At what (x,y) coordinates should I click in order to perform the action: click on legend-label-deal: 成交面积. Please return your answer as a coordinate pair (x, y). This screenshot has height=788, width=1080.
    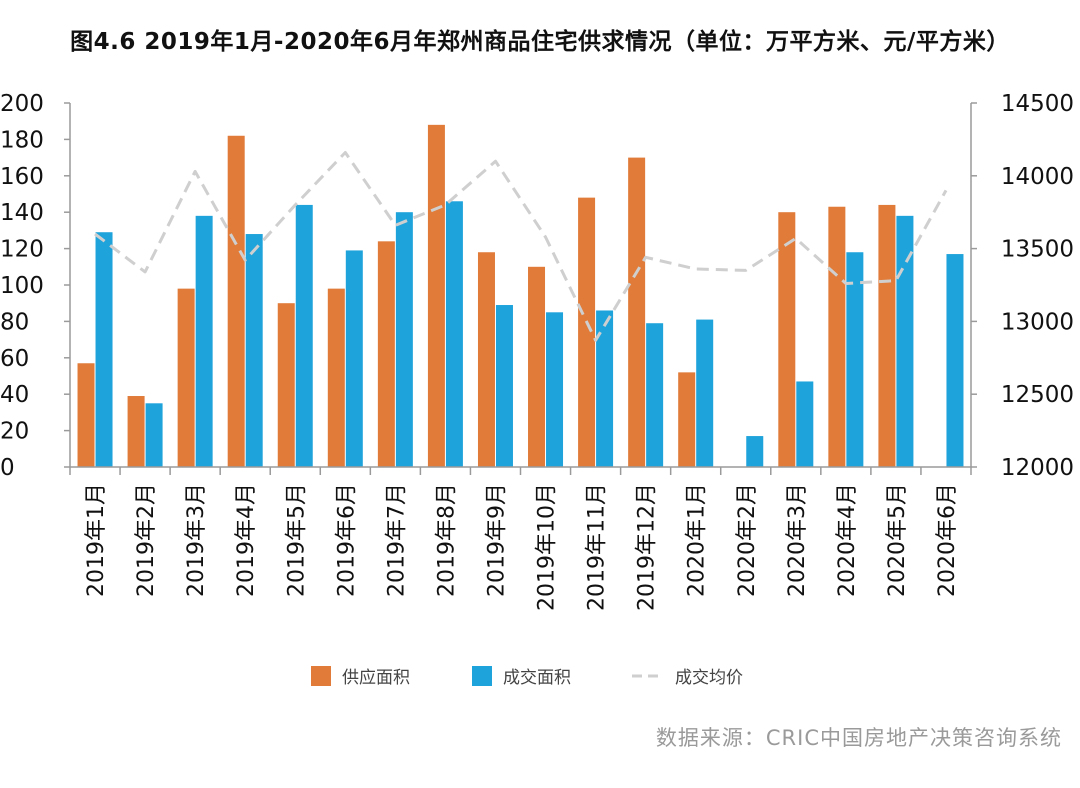
    Looking at the image, I should click on (537, 678).